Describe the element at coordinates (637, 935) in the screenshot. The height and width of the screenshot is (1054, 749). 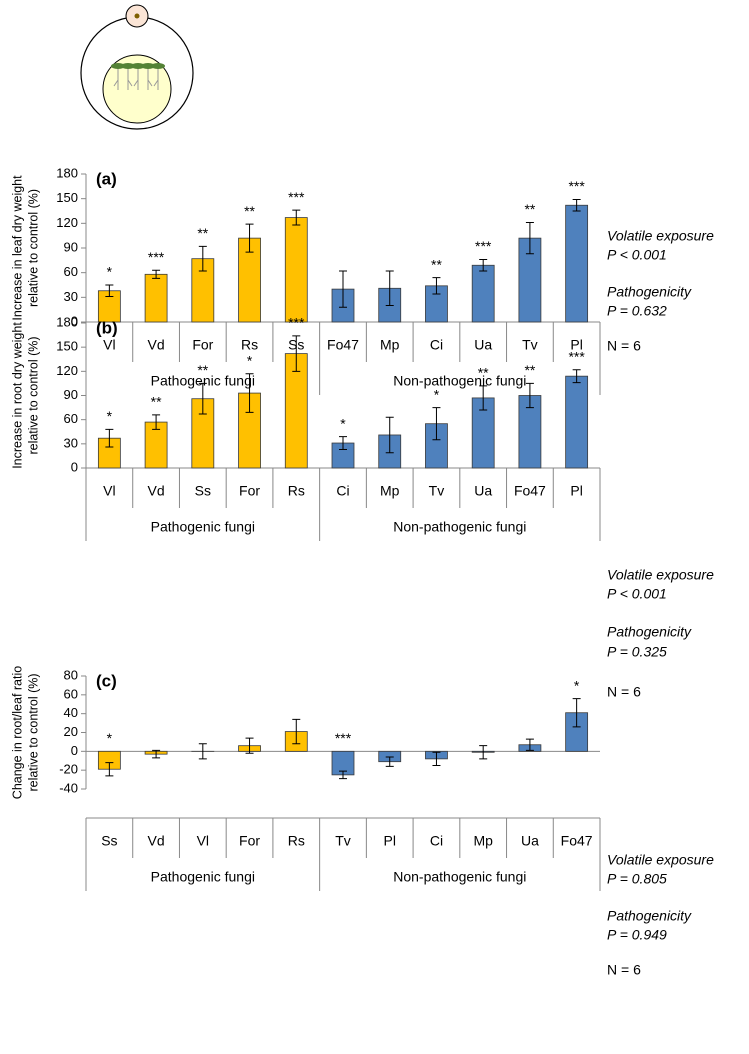
I see `annotation: P = 0.949` at that location.